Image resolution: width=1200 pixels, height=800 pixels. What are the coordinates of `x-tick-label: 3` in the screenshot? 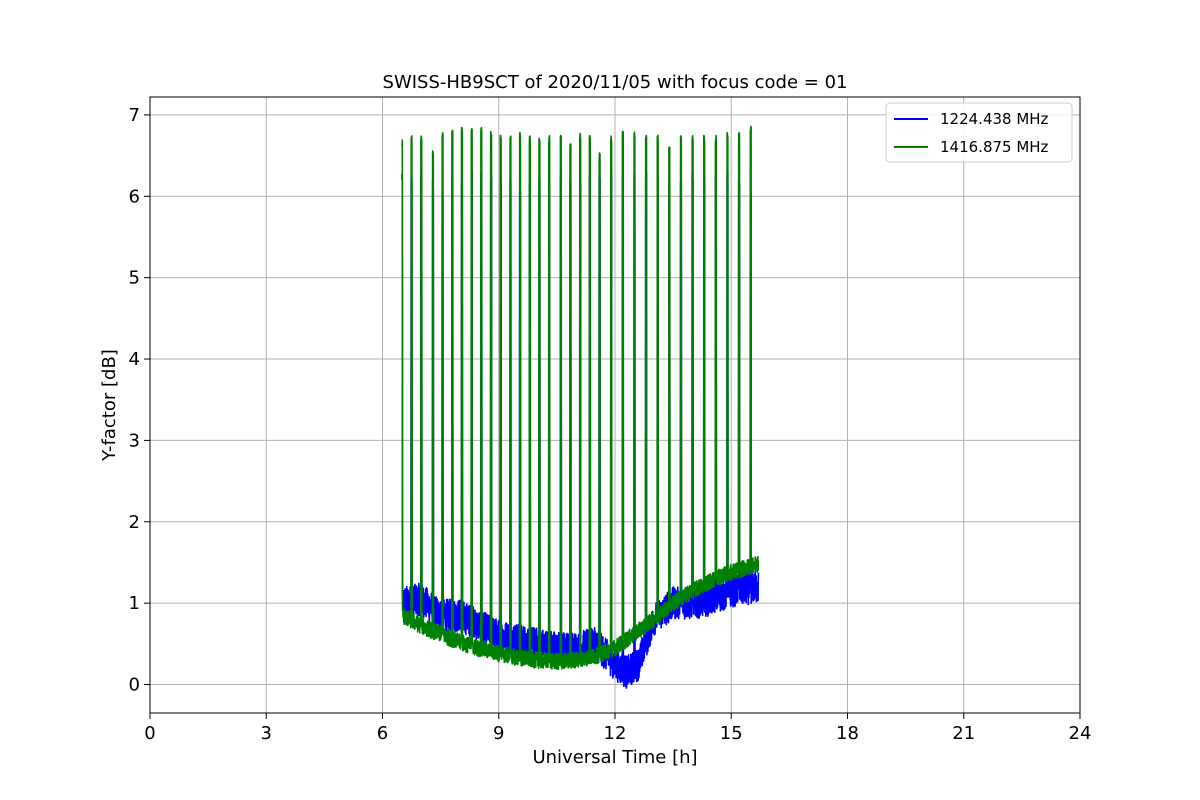 It's located at (266, 733).